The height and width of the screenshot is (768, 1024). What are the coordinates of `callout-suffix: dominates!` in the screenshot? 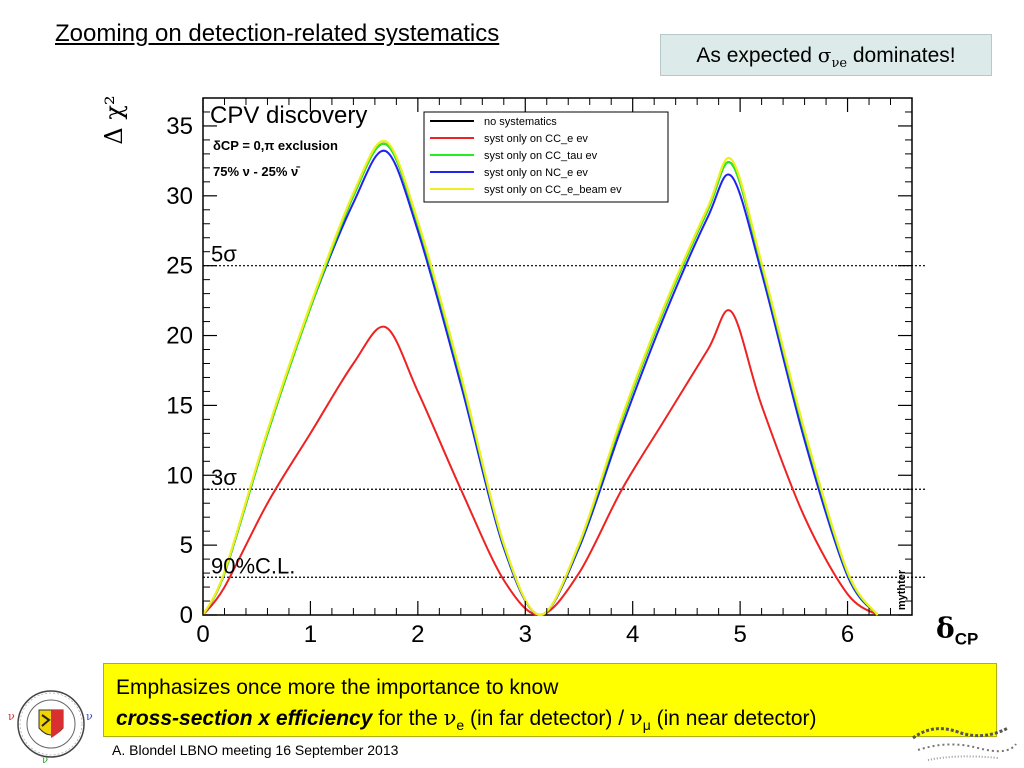 It's located at (901, 55).